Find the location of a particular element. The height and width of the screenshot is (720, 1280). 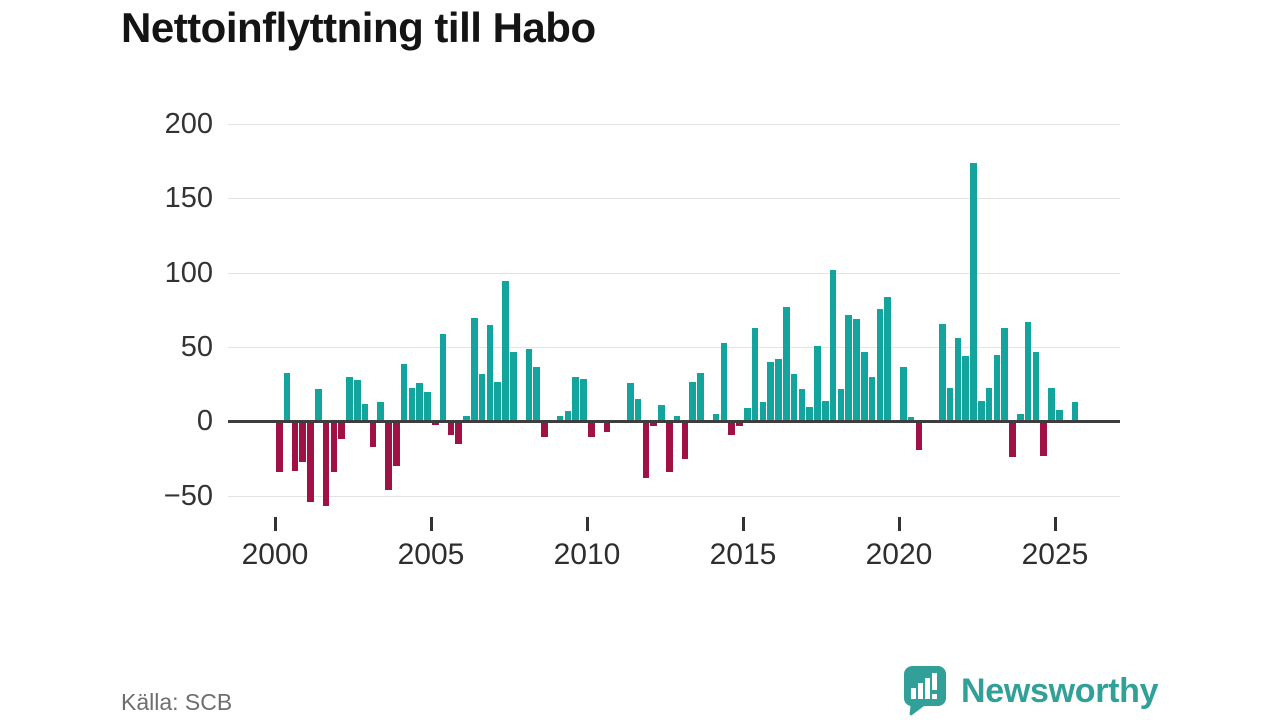

bar-2014-q1 is located at coordinates (716, 418).